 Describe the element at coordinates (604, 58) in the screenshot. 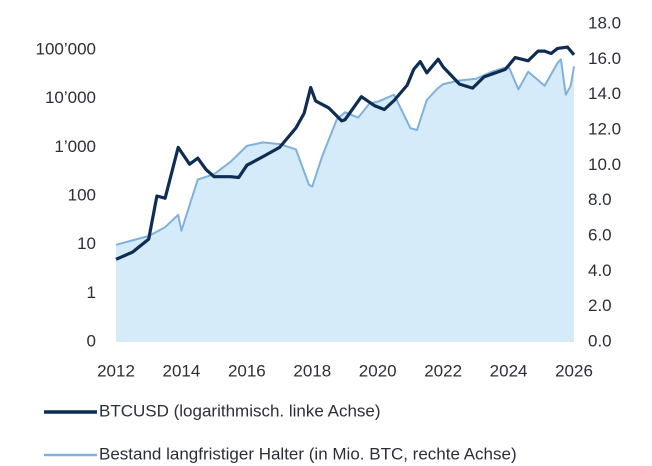

I see `y2-tick-label: 16.0` at that location.